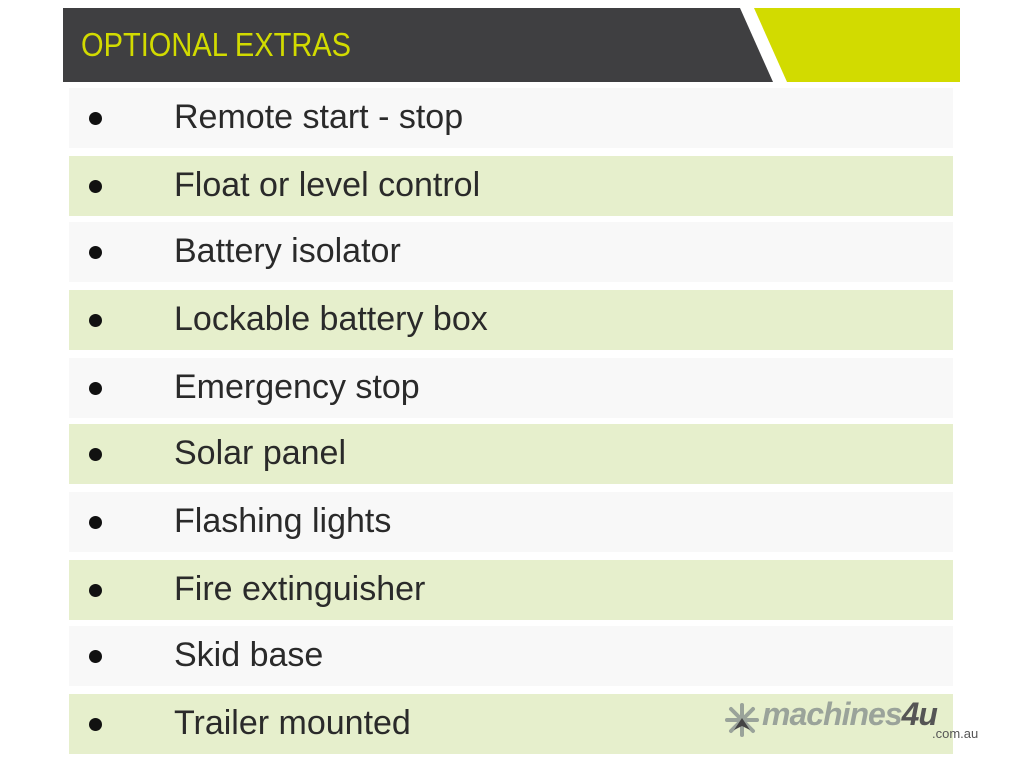 This screenshot has width=1024, height=768. Describe the element at coordinates (919, 714) in the screenshot. I see `watermark-suffix: 4u` at that location.